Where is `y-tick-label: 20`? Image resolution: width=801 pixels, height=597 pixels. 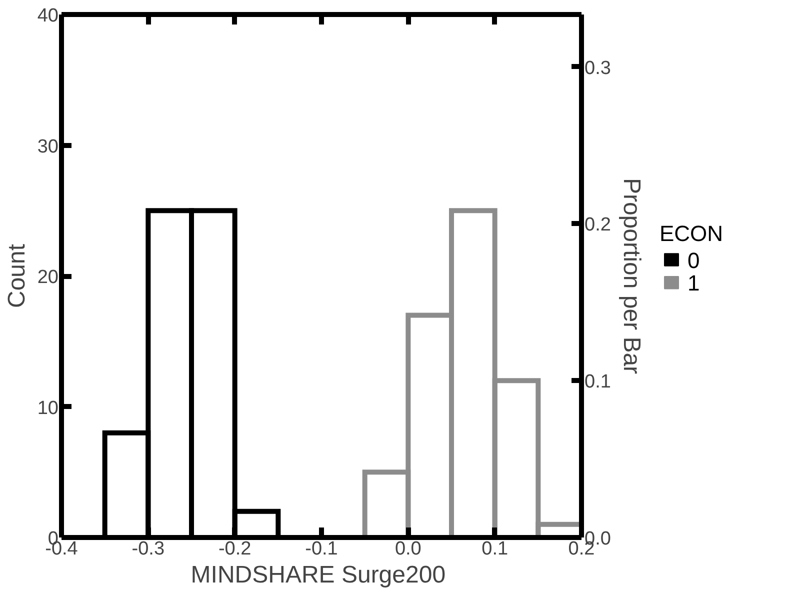 y-tick-label: 20 is located at coordinates (48, 277).